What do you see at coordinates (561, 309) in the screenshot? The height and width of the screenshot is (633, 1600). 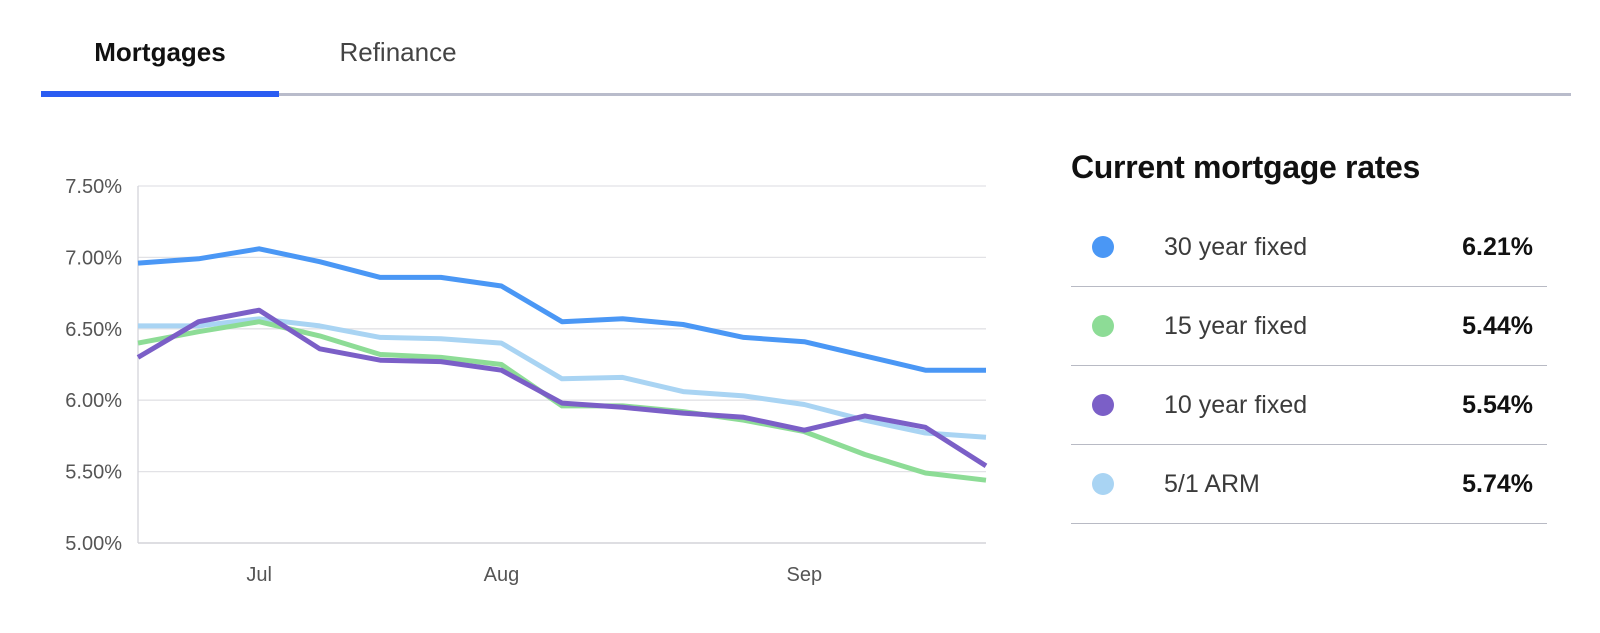 I see `series-line-30-year-fixed` at bounding box center [561, 309].